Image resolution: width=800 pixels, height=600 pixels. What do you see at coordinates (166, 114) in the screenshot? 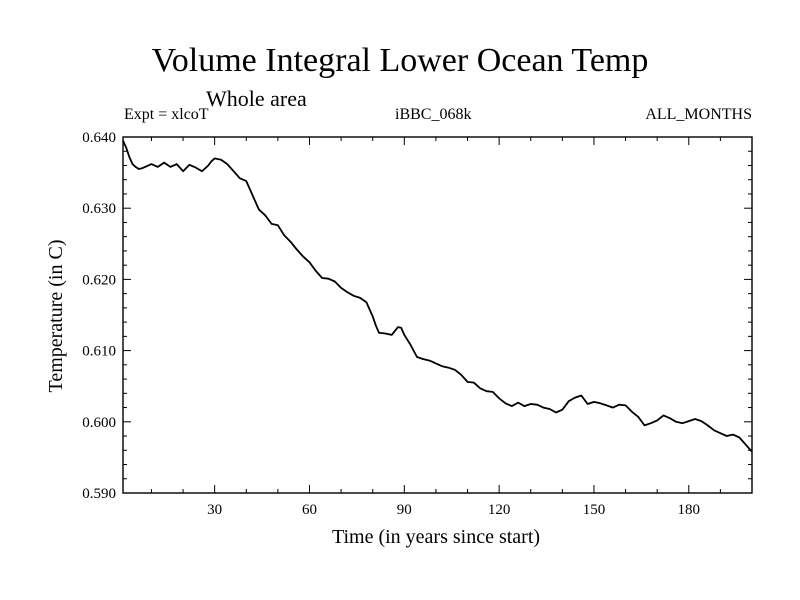
I see `experiment-label: Expt = xlcoT` at bounding box center [166, 114].